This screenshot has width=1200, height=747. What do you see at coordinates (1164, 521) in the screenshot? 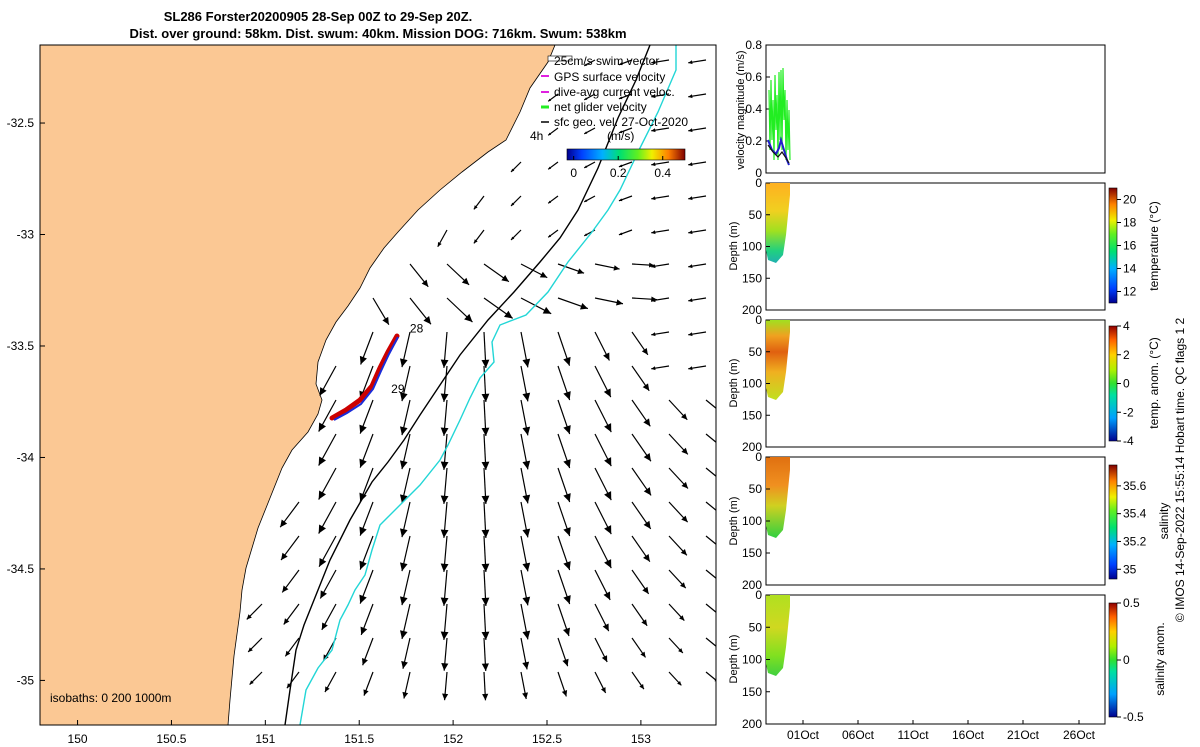
I see `salinity-colorbar-label: salinity` at bounding box center [1164, 521].